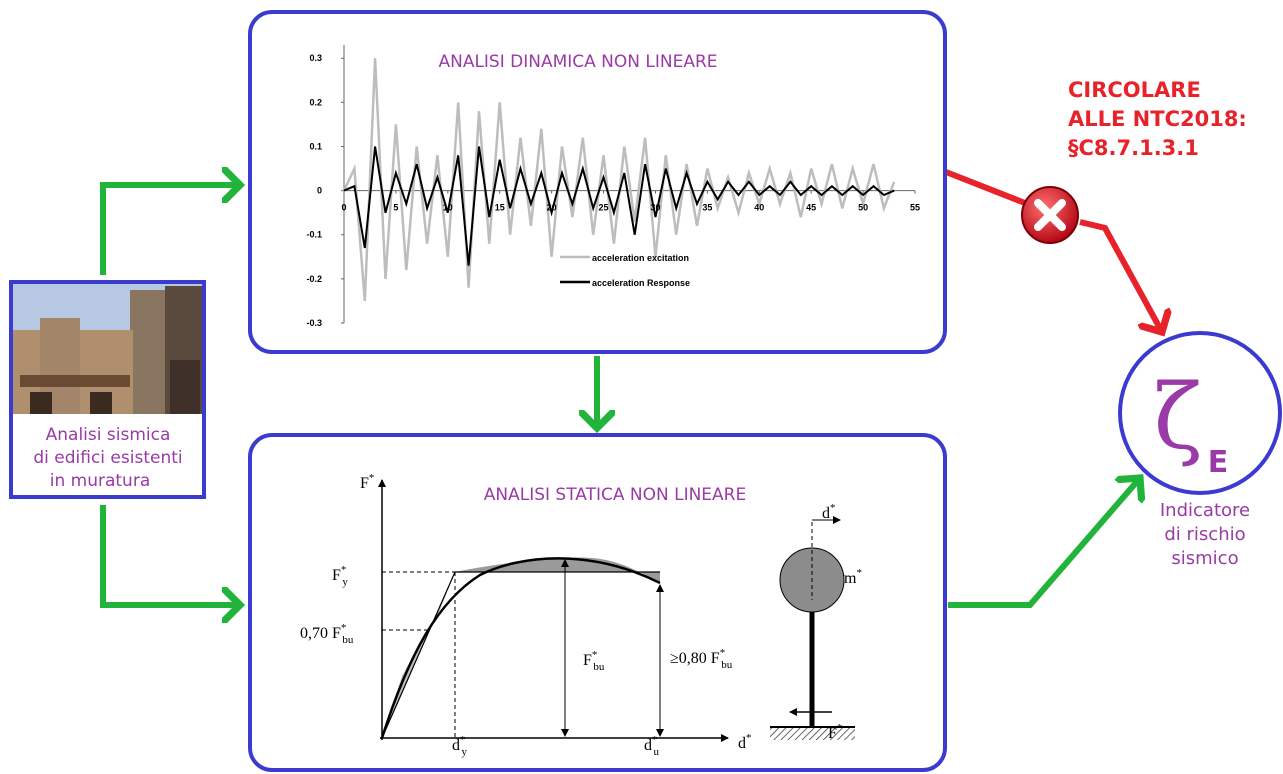 The height and width of the screenshot is (774, 1283). I want to click on legend-label: acceleration Response, so click(641, 283).